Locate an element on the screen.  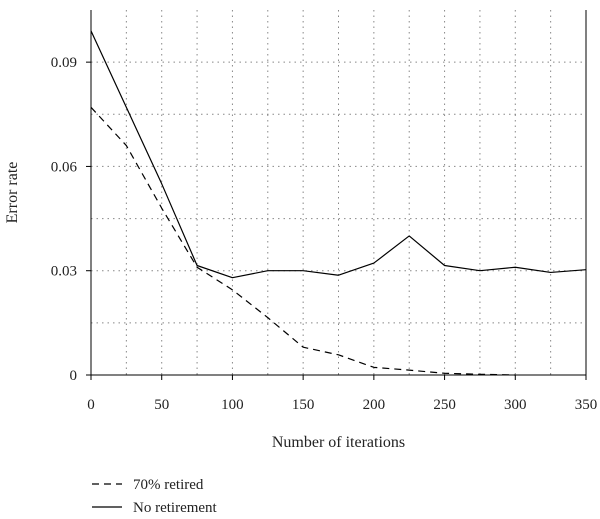
y-tick-label: 0.09 is located at coordinates (64, 63).